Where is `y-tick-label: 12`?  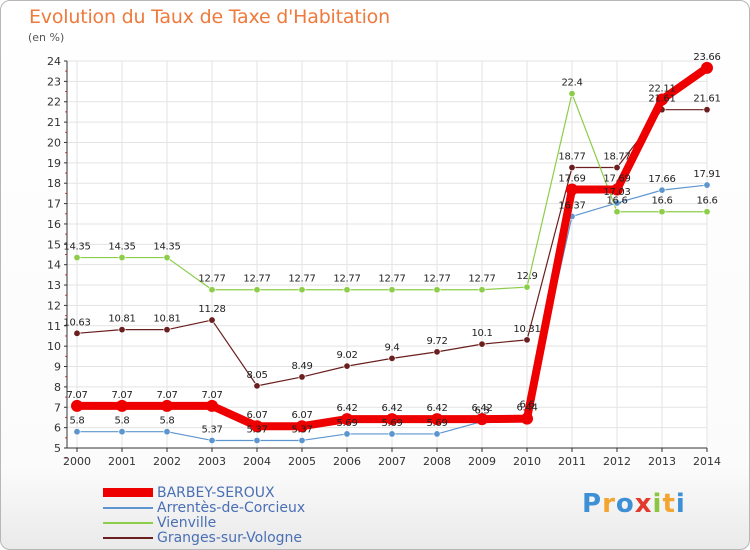
y-tick-label: 12 is located at coordinates (54, 305).